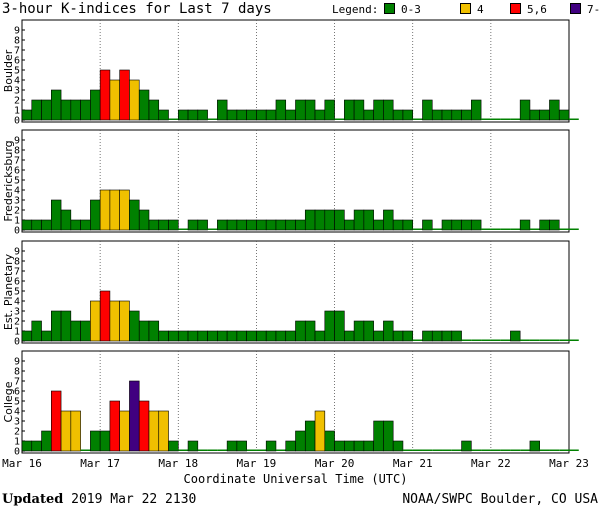  Describe the element at coordinates (389, 8) in the screenshot. I see `legend-swatch-green` at that location.